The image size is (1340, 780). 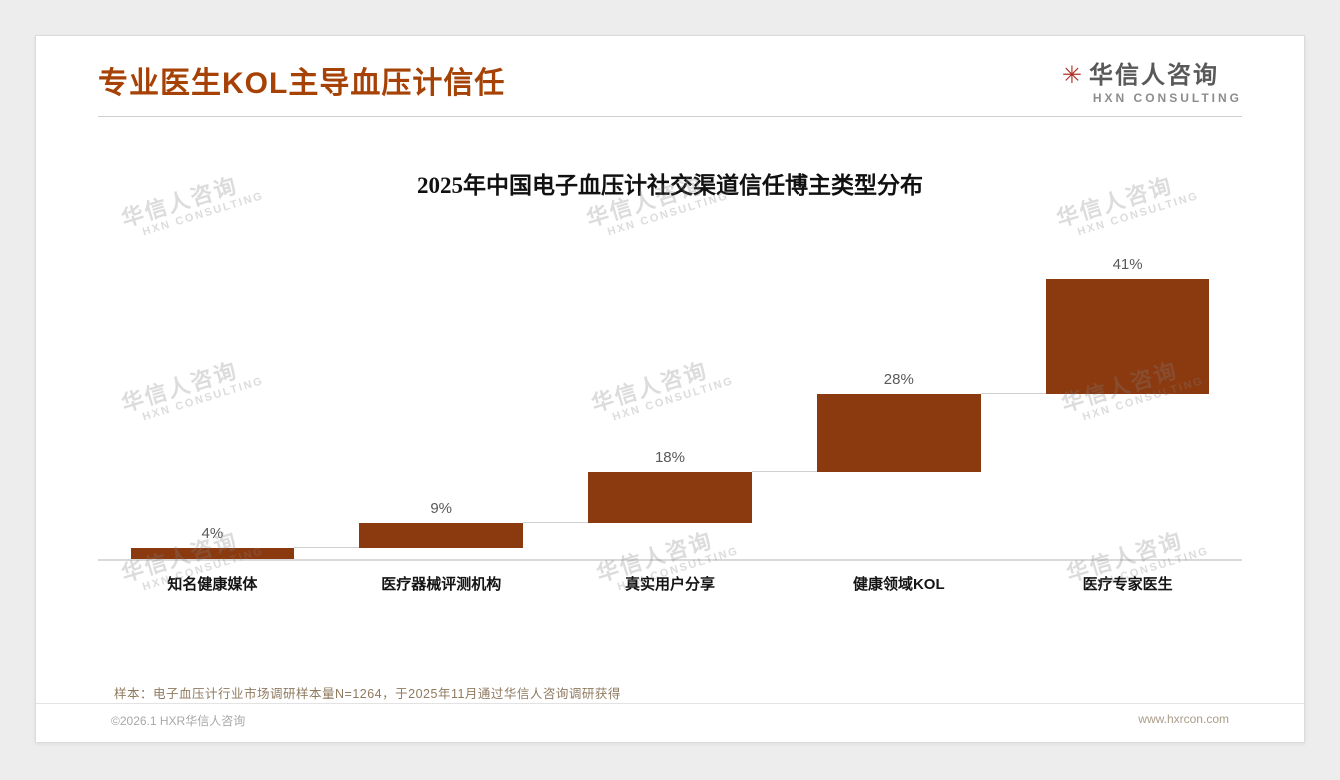 What do you see at coordinates (898, 584) in the screenshot?
I see `category-label: 健康领域KOL` at bounding box center [898, 584].